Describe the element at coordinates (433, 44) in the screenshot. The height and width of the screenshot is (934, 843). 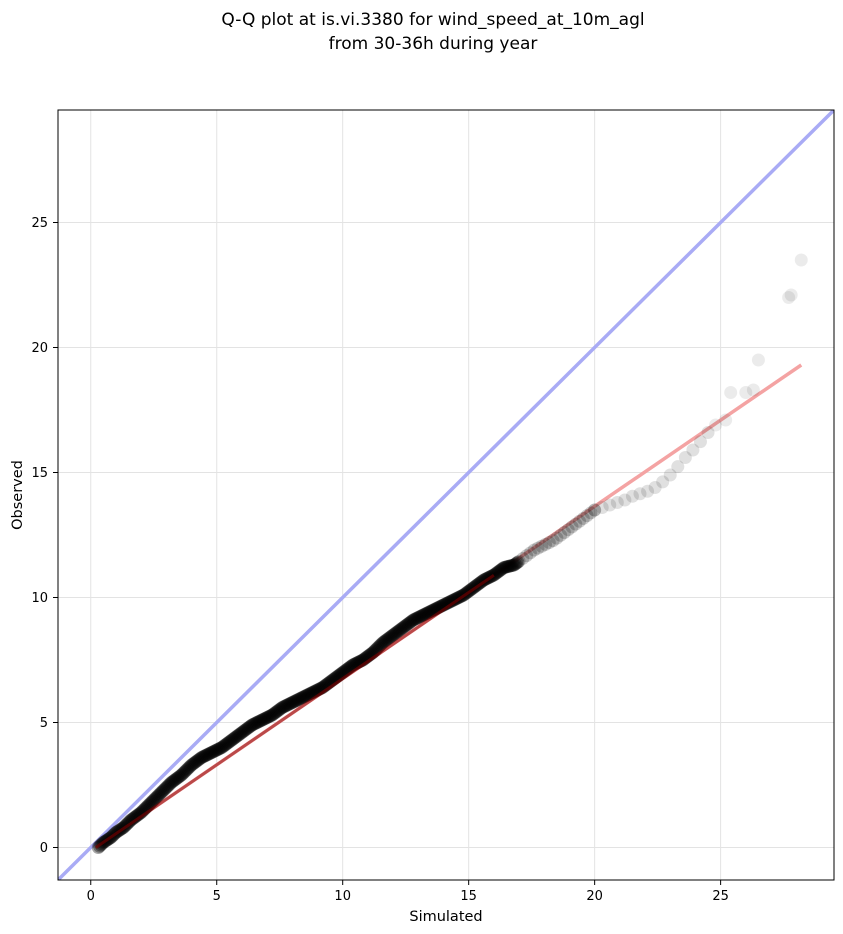
I see `chart-title-line2: from 30-36h during year` at that location.